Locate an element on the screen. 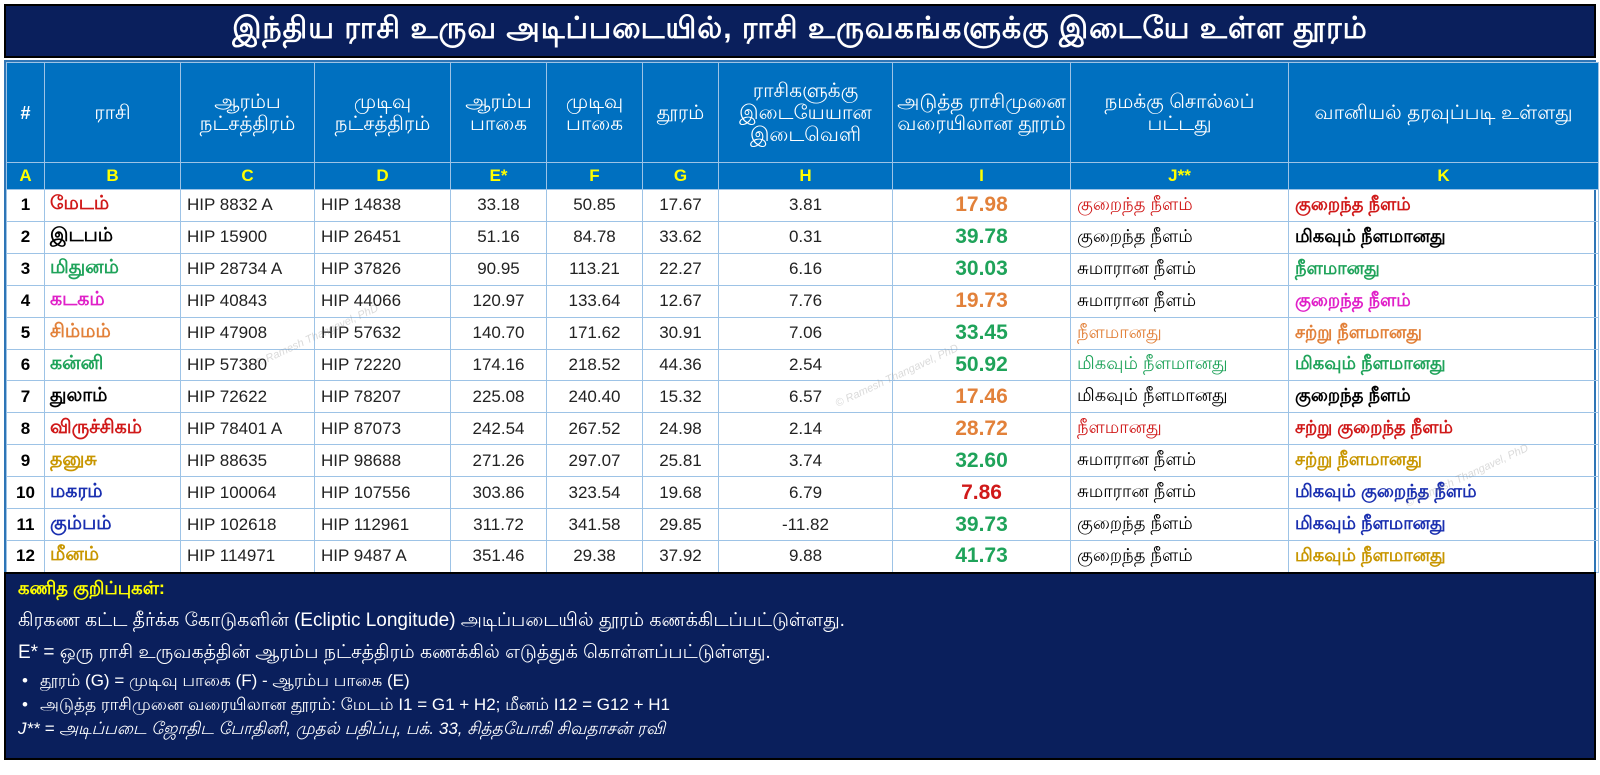 This screenshot has width=1600, height=775. column-header: அடுத்த ராசிமுனை வரையிலான தூரம் is located at coordinates (981, 112).